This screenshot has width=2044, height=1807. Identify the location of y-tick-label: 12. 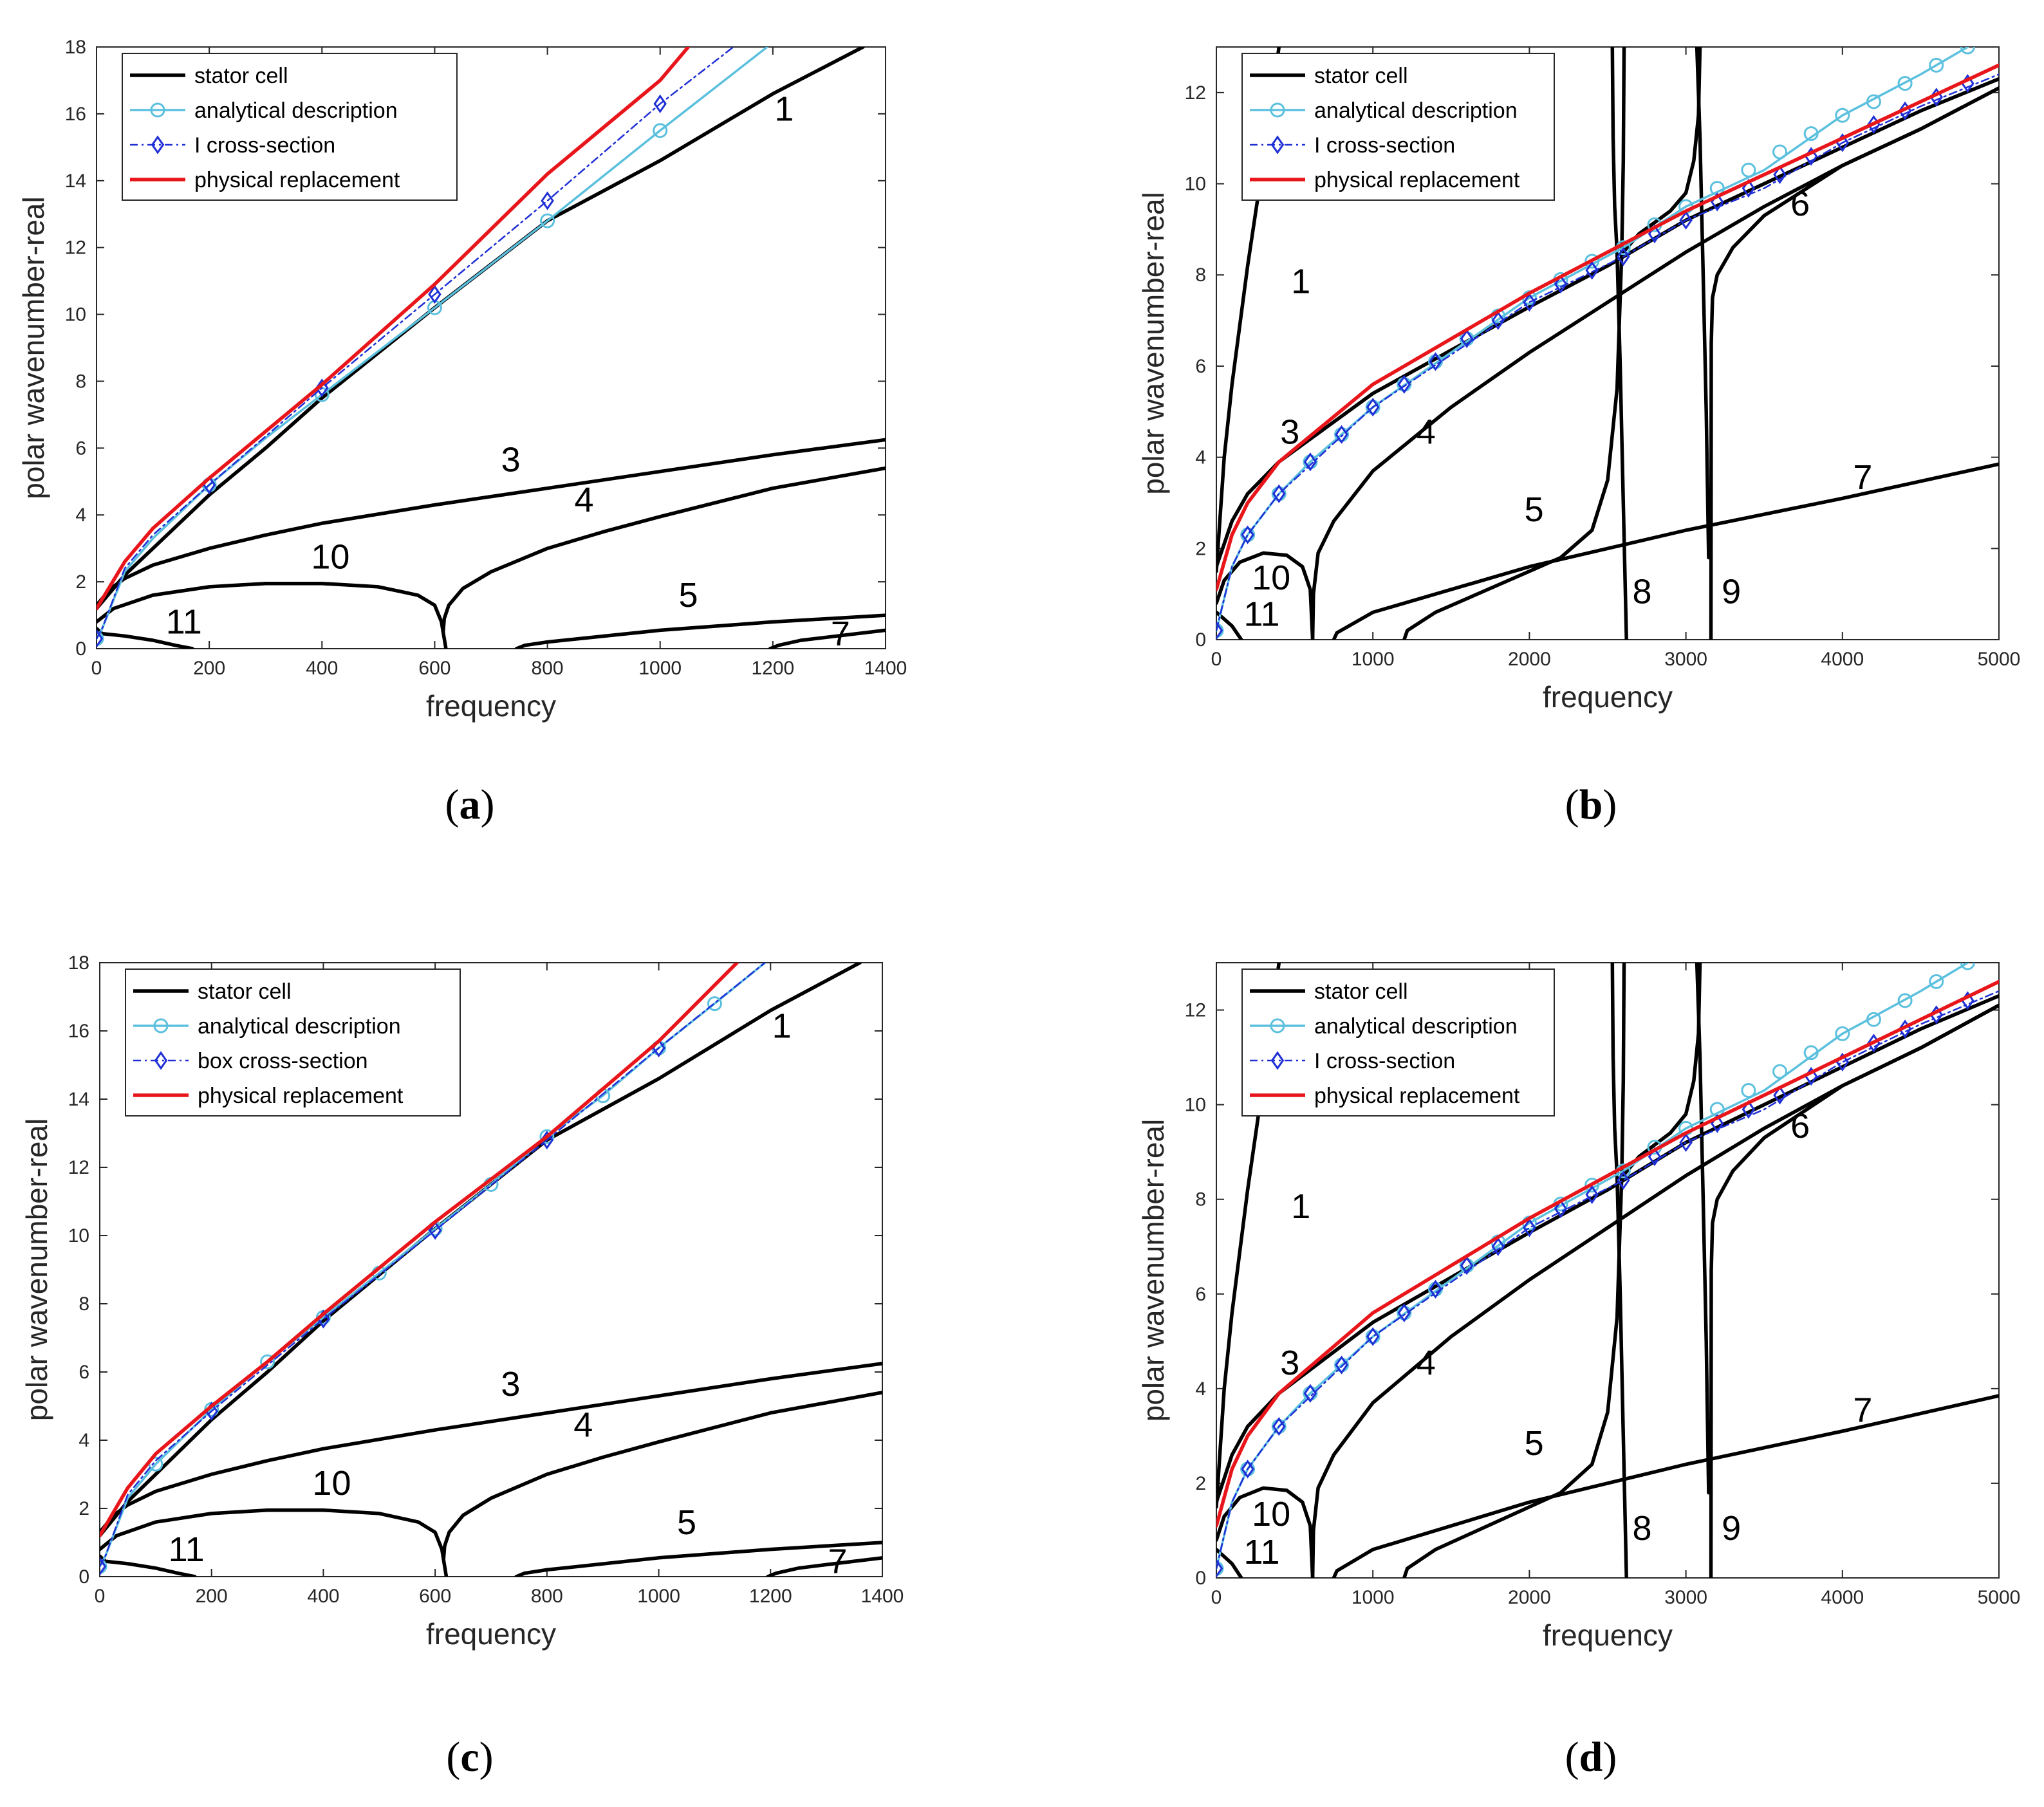
(1196, 1010).